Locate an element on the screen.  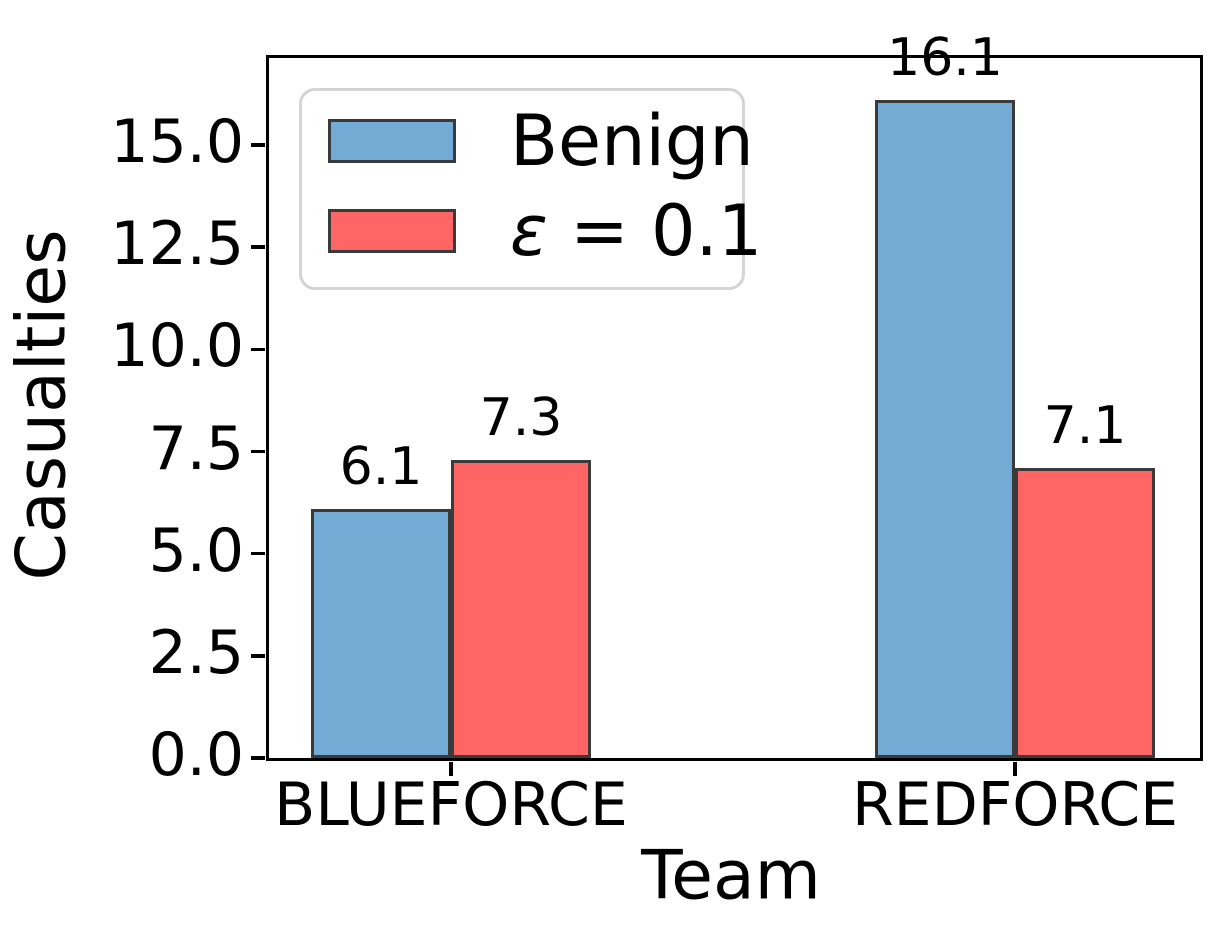
epsilon-value: = 0.1 is located at coordinates (655, 231).